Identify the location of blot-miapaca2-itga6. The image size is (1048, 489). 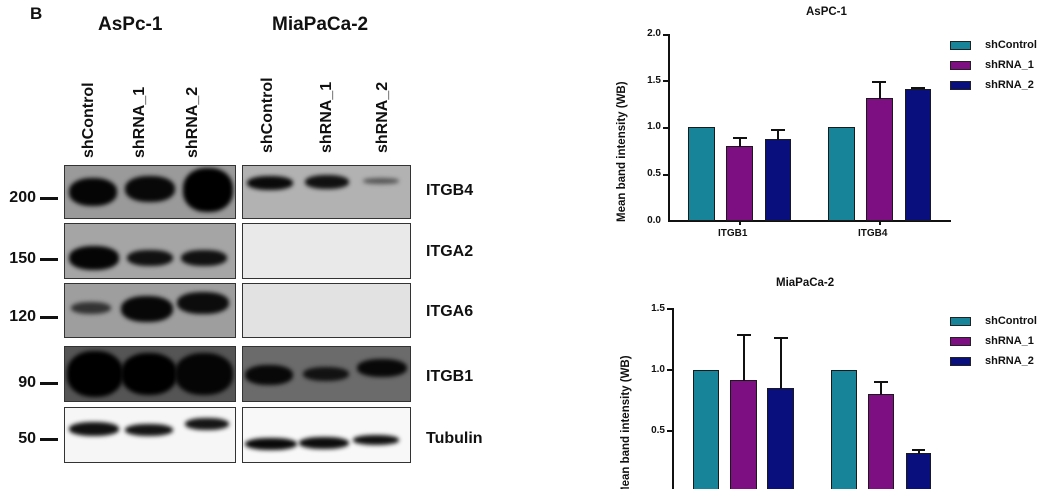
(326, 310).